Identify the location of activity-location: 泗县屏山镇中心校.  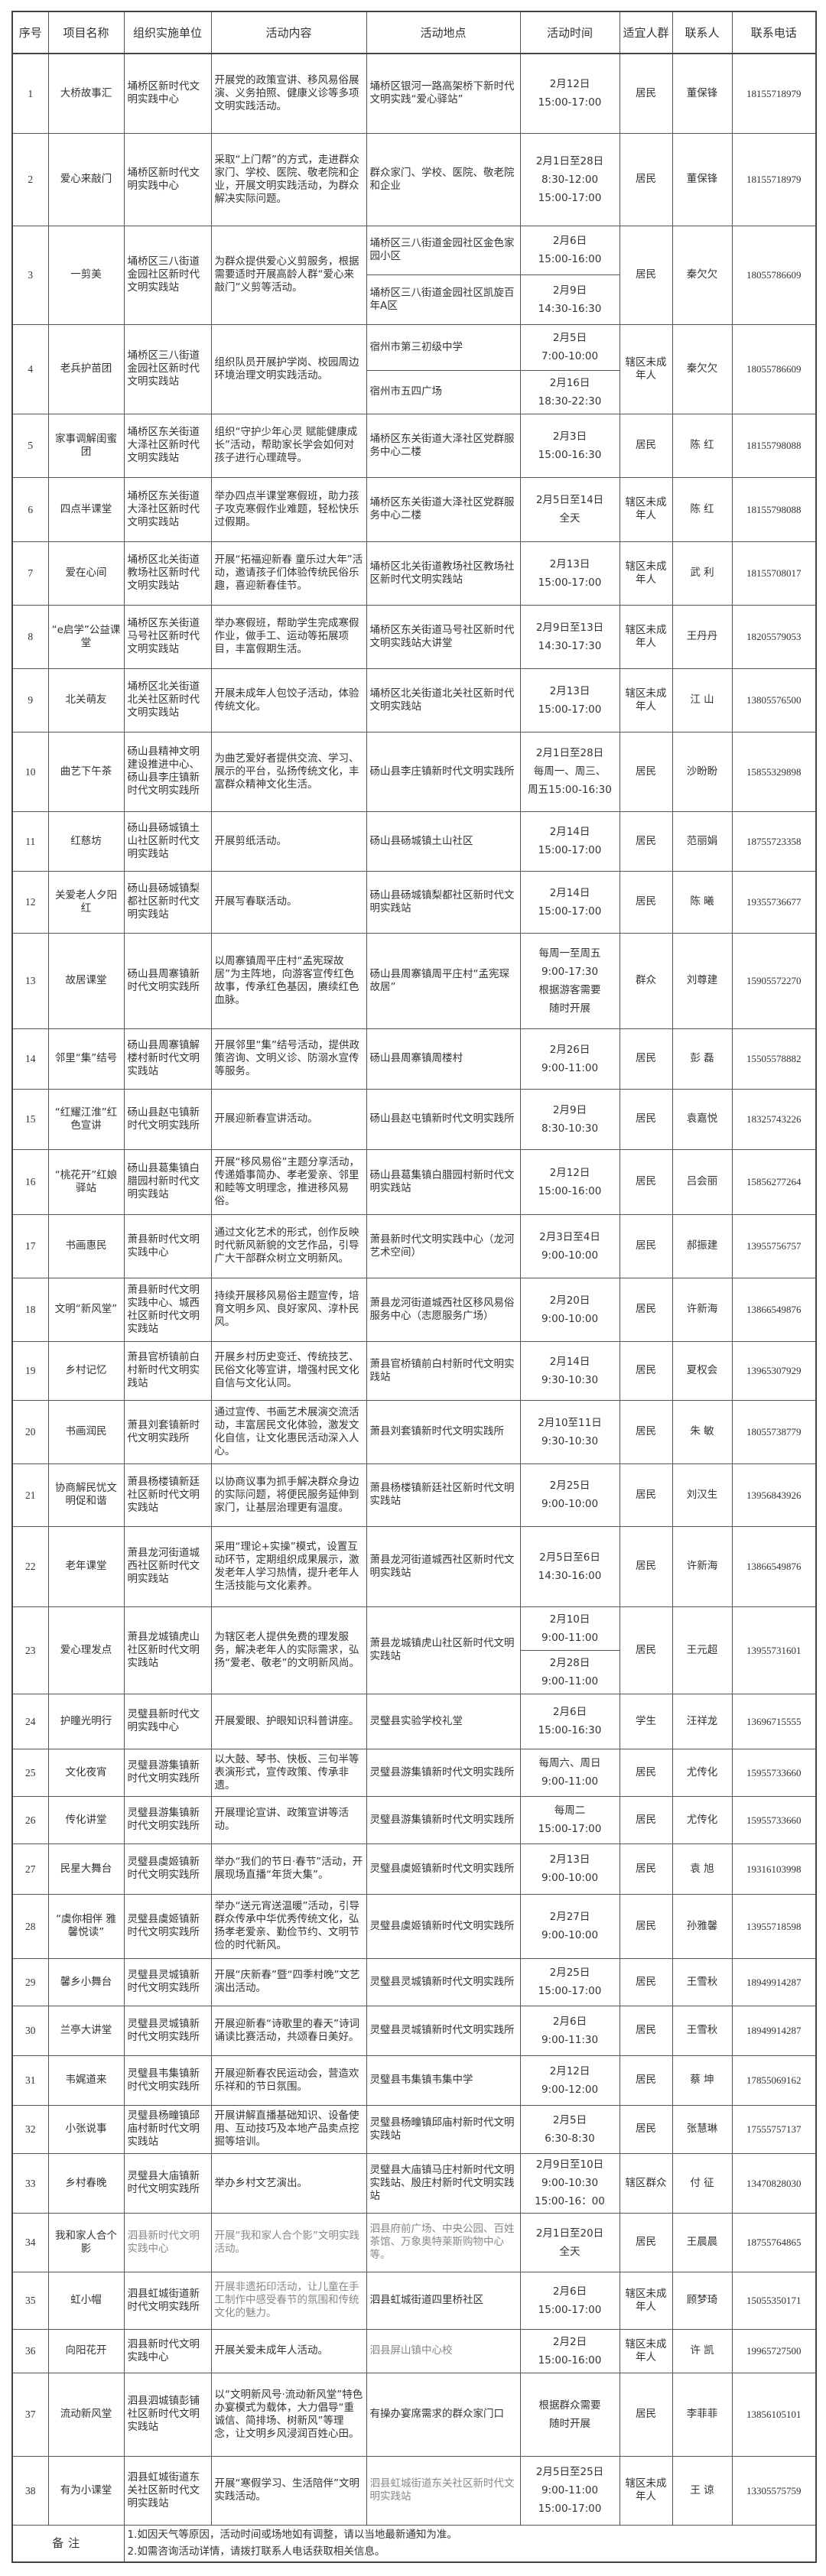
(444, 2350).